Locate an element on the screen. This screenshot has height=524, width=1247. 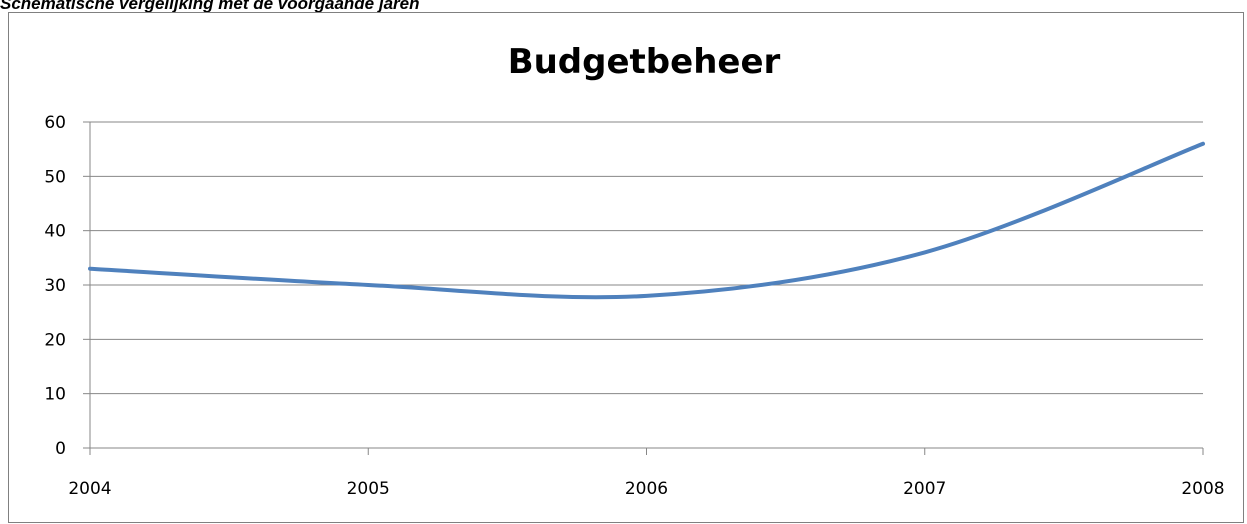
y-tick-label: 20 is located at coordinates (55, 340).